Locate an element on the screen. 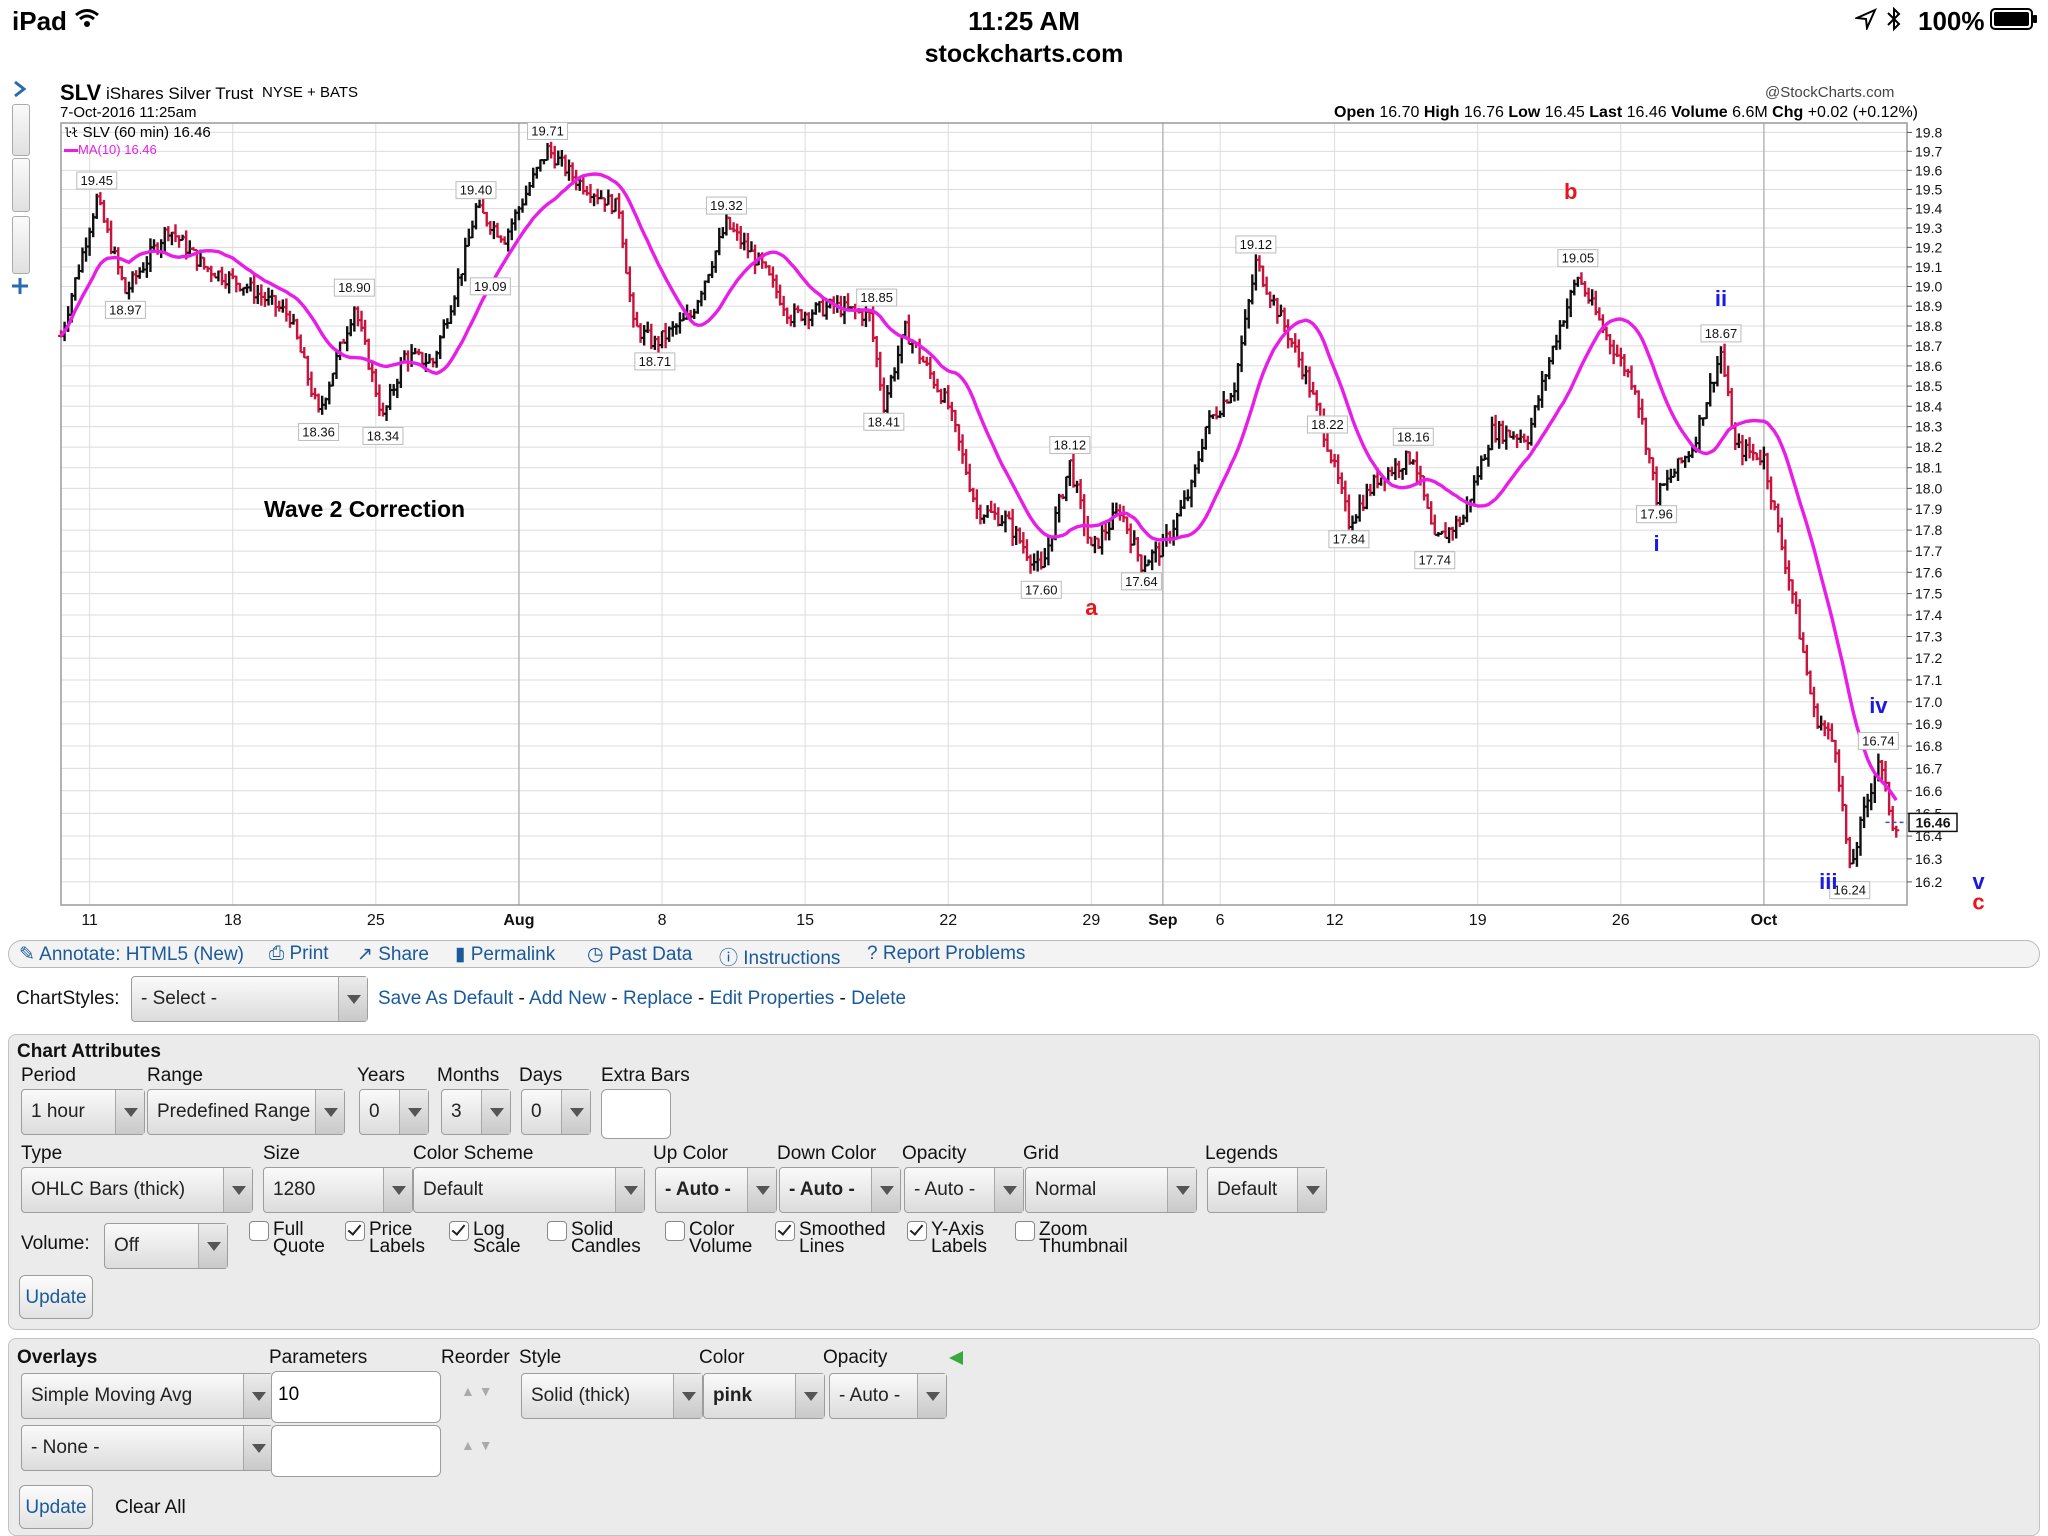 The image size is (2048, 1536). add-new-link: Add New is located at coordinates (568, 998).